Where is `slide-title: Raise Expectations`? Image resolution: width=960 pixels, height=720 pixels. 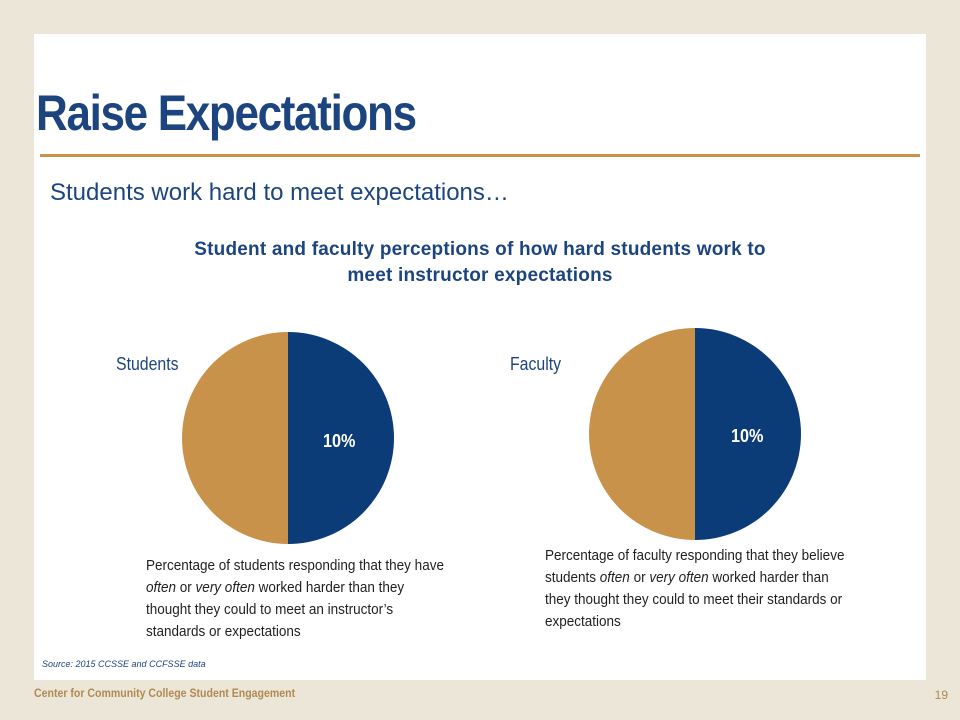 slide-title: Raise Expectations is located at coordinates (226, 113).